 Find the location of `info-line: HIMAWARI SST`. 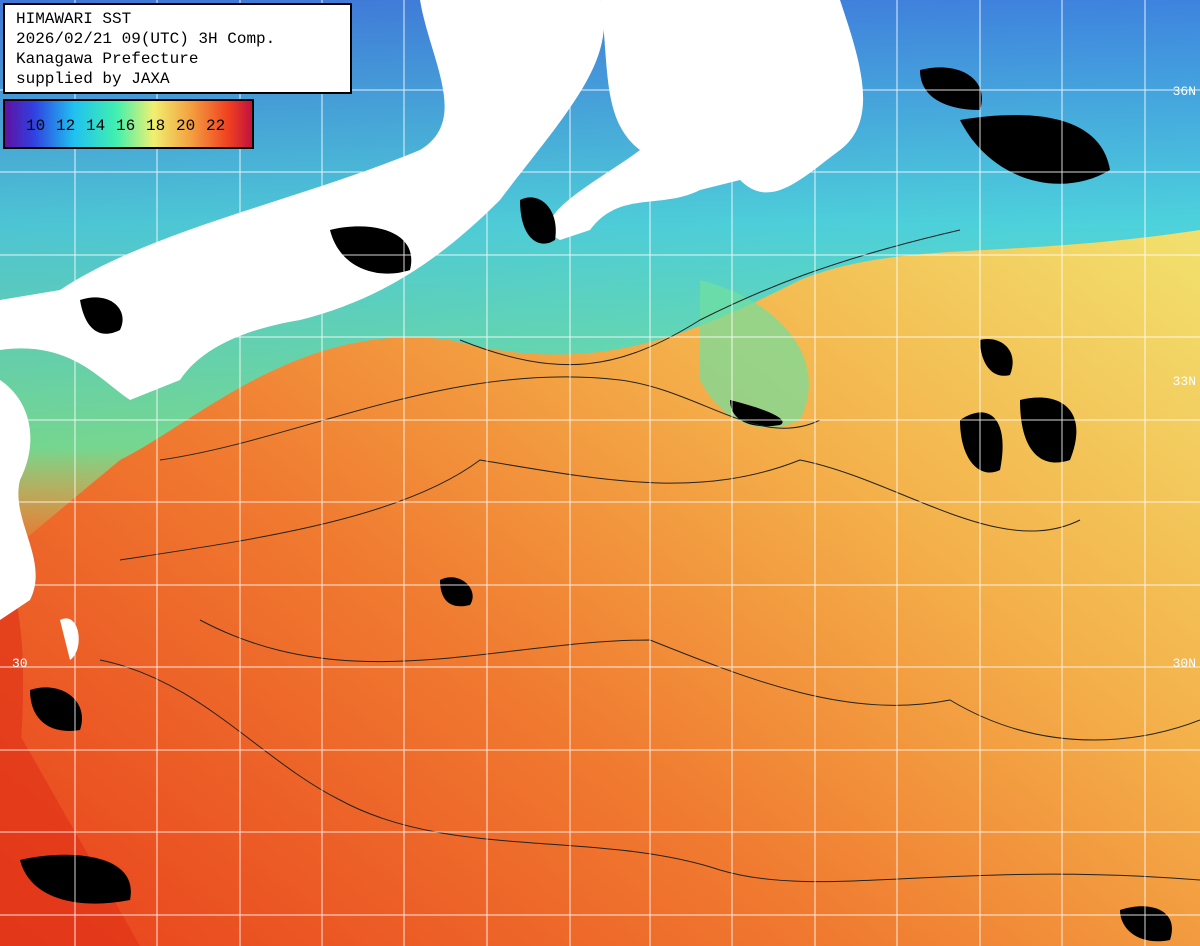

info-line: HIMAWARI SST is located at coordinates (73, 19).